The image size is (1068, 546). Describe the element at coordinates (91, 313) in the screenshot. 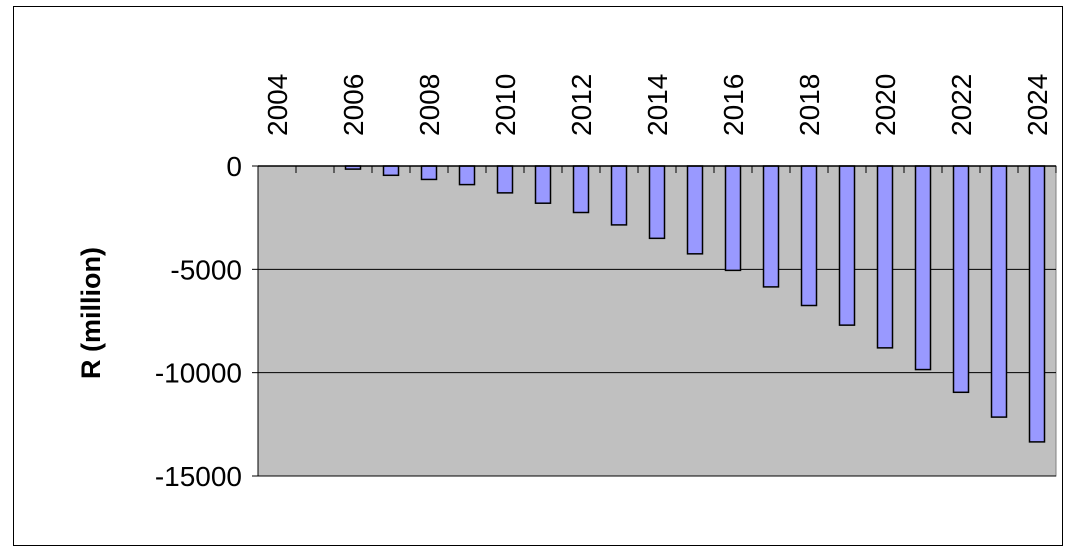

I see `y-axis-label: R (million)` at that location.